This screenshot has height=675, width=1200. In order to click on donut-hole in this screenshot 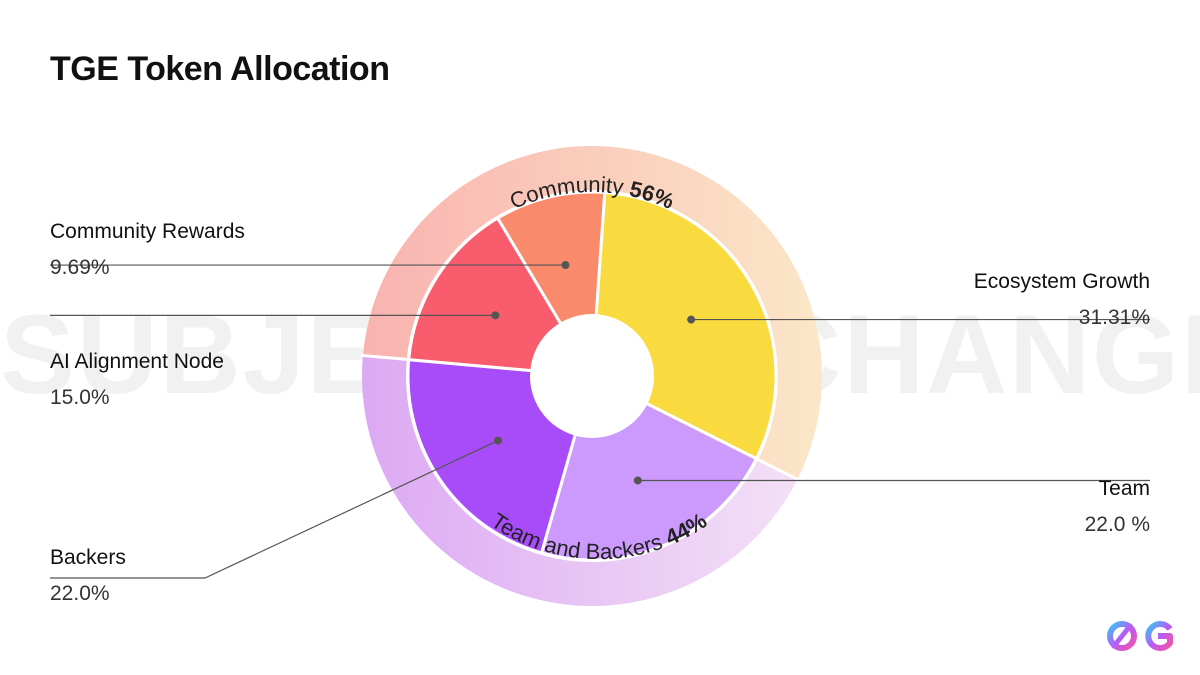, I will do `click(592, 376)`.